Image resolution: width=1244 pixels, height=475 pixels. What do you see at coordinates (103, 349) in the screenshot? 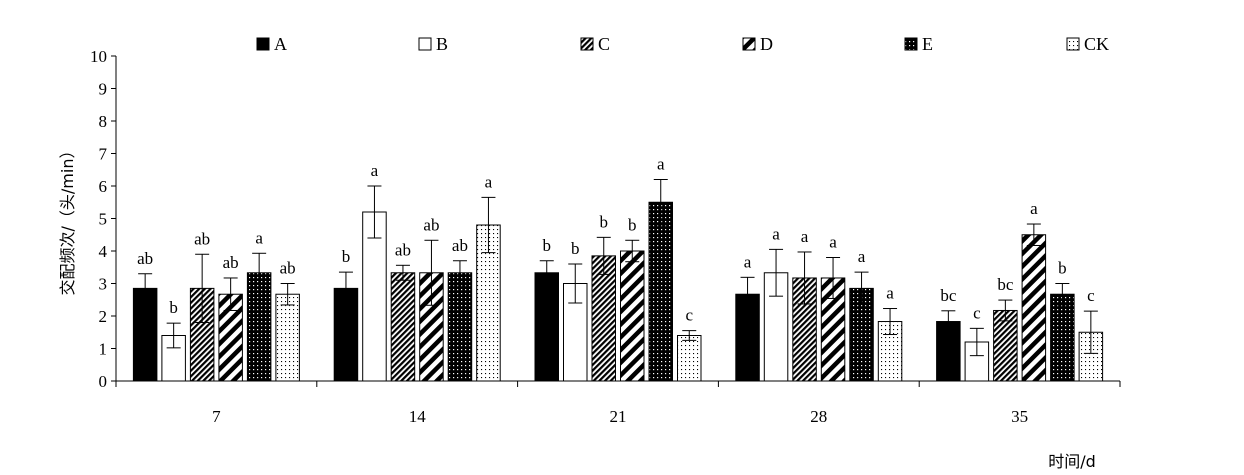
I see `y-tick-label: 1` at bounding box center [103, 349].